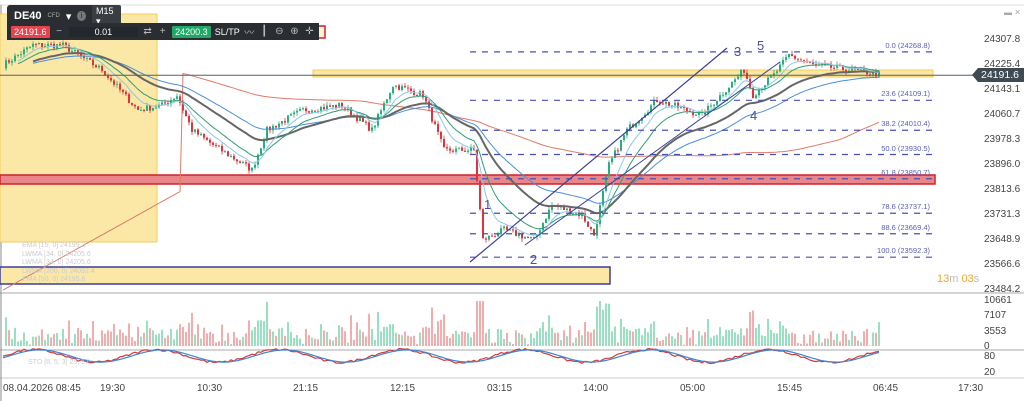 The image size is (1024, 401). What do you see at coordinates (943, 279) in the screenshot?
I see `timer-minutes: 13` at bounding box center [943, 279].